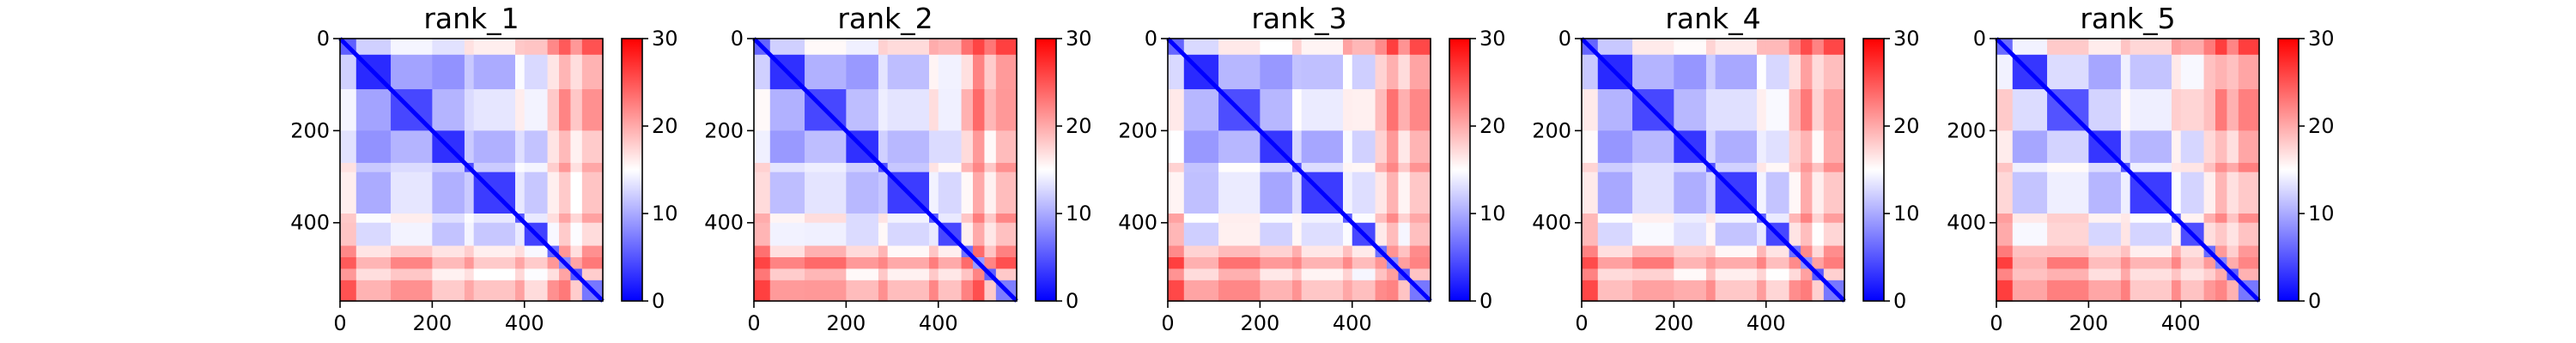  I want to click on panel-rank_1: rank_1 0 200 400 0 200 400 0 10 20 30, so click(483, 168).